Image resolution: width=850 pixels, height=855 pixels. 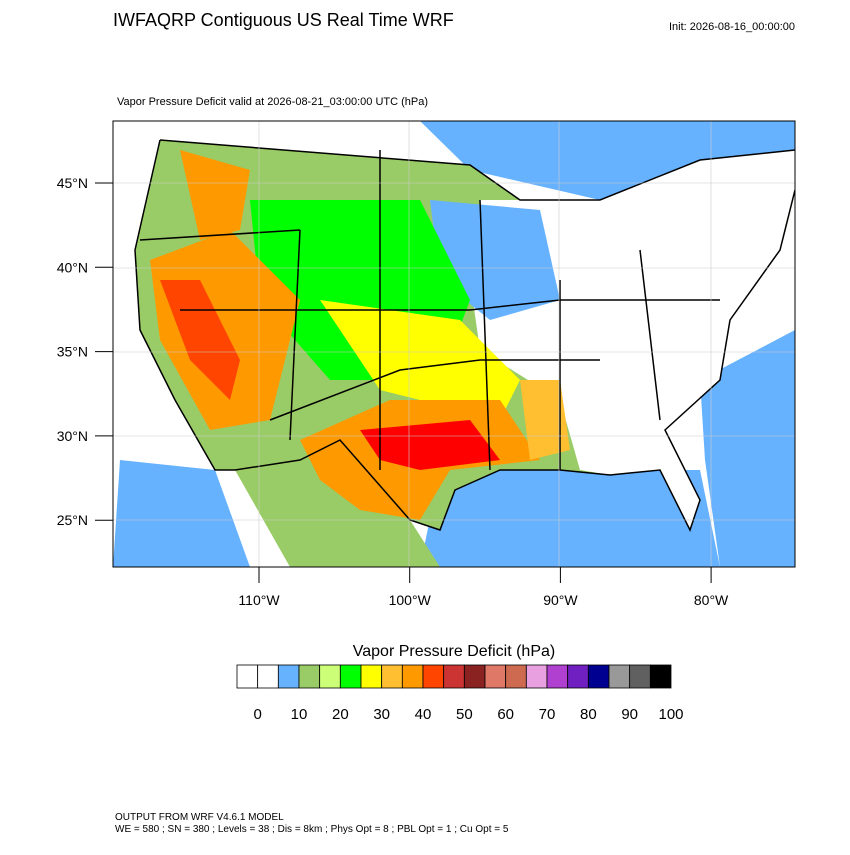 What do you see at coordinates (72, 352) in the screenshot?
I see `lat-label: 35°N` at bounding box center [72, 352].